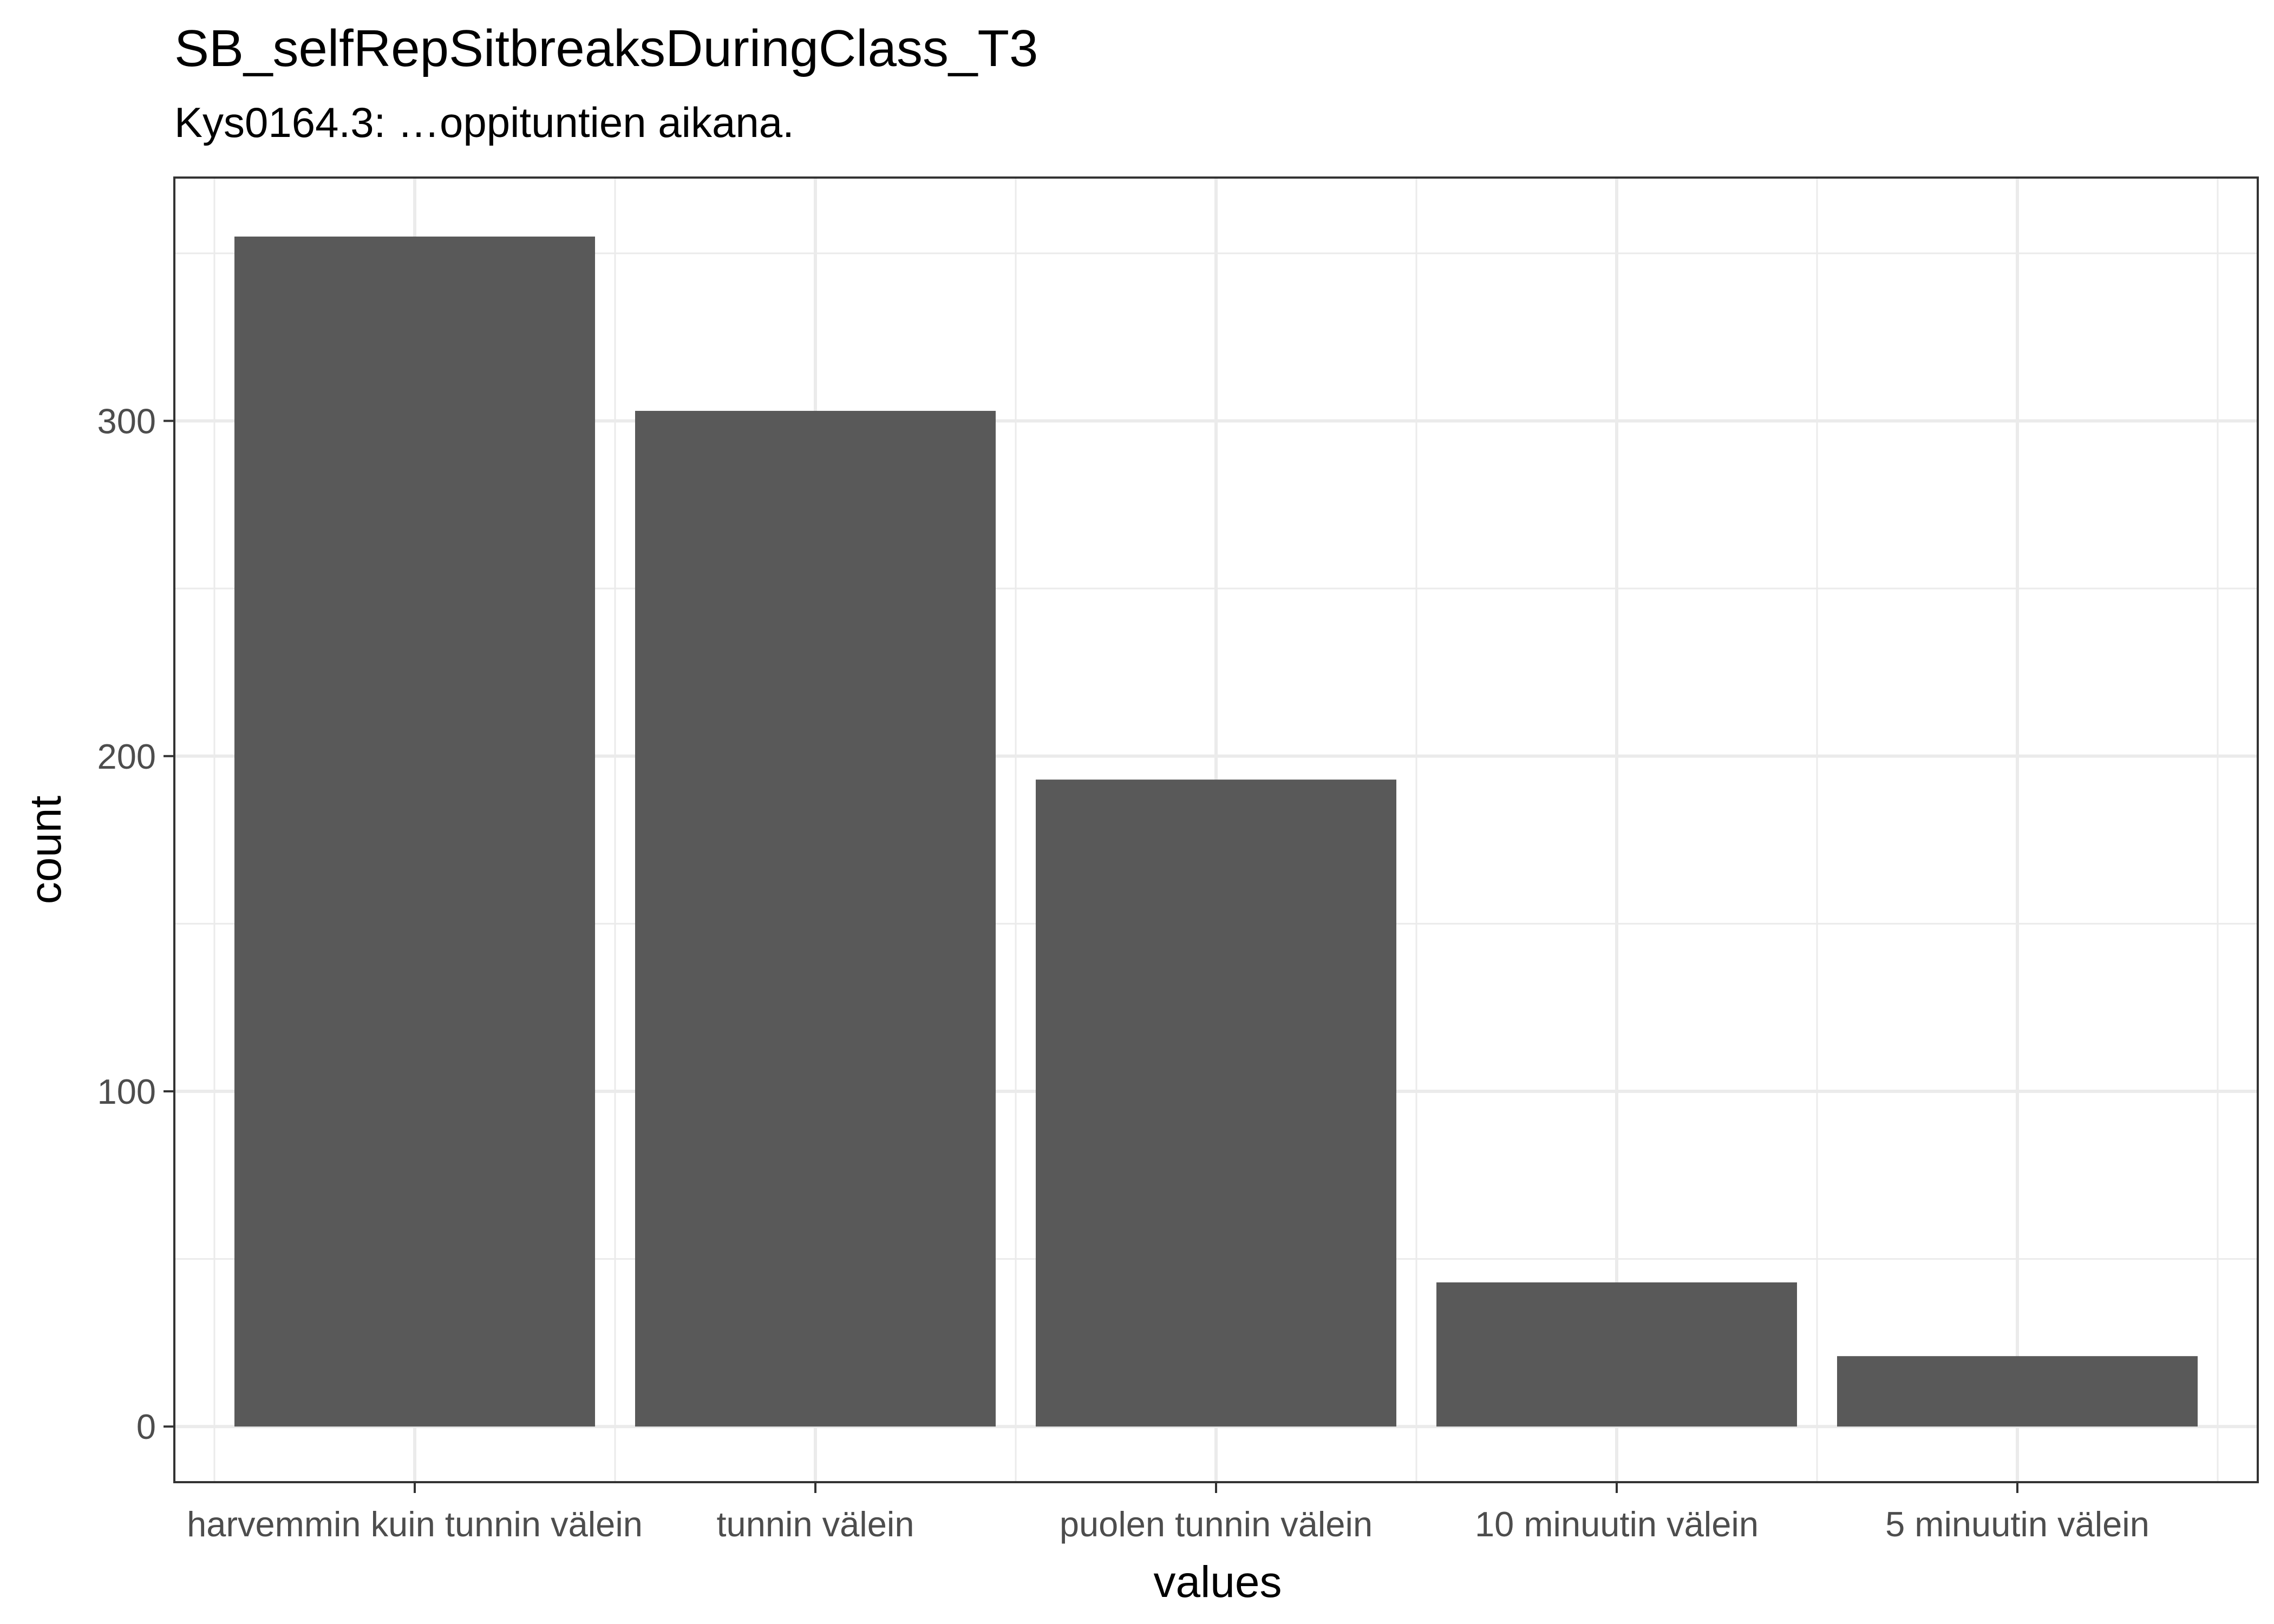  Describe the element at coordinates (127, 421) in the screenshot. I see `y-tick-label: 300` at that location.